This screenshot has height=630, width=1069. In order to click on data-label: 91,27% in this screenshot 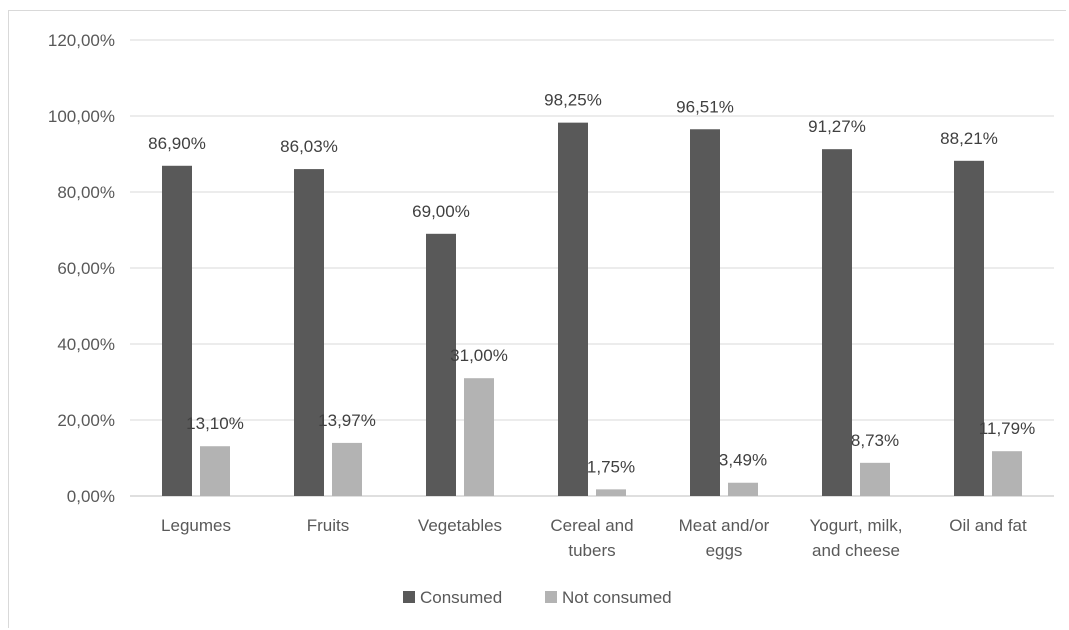, I will do `click(837, 126)`.